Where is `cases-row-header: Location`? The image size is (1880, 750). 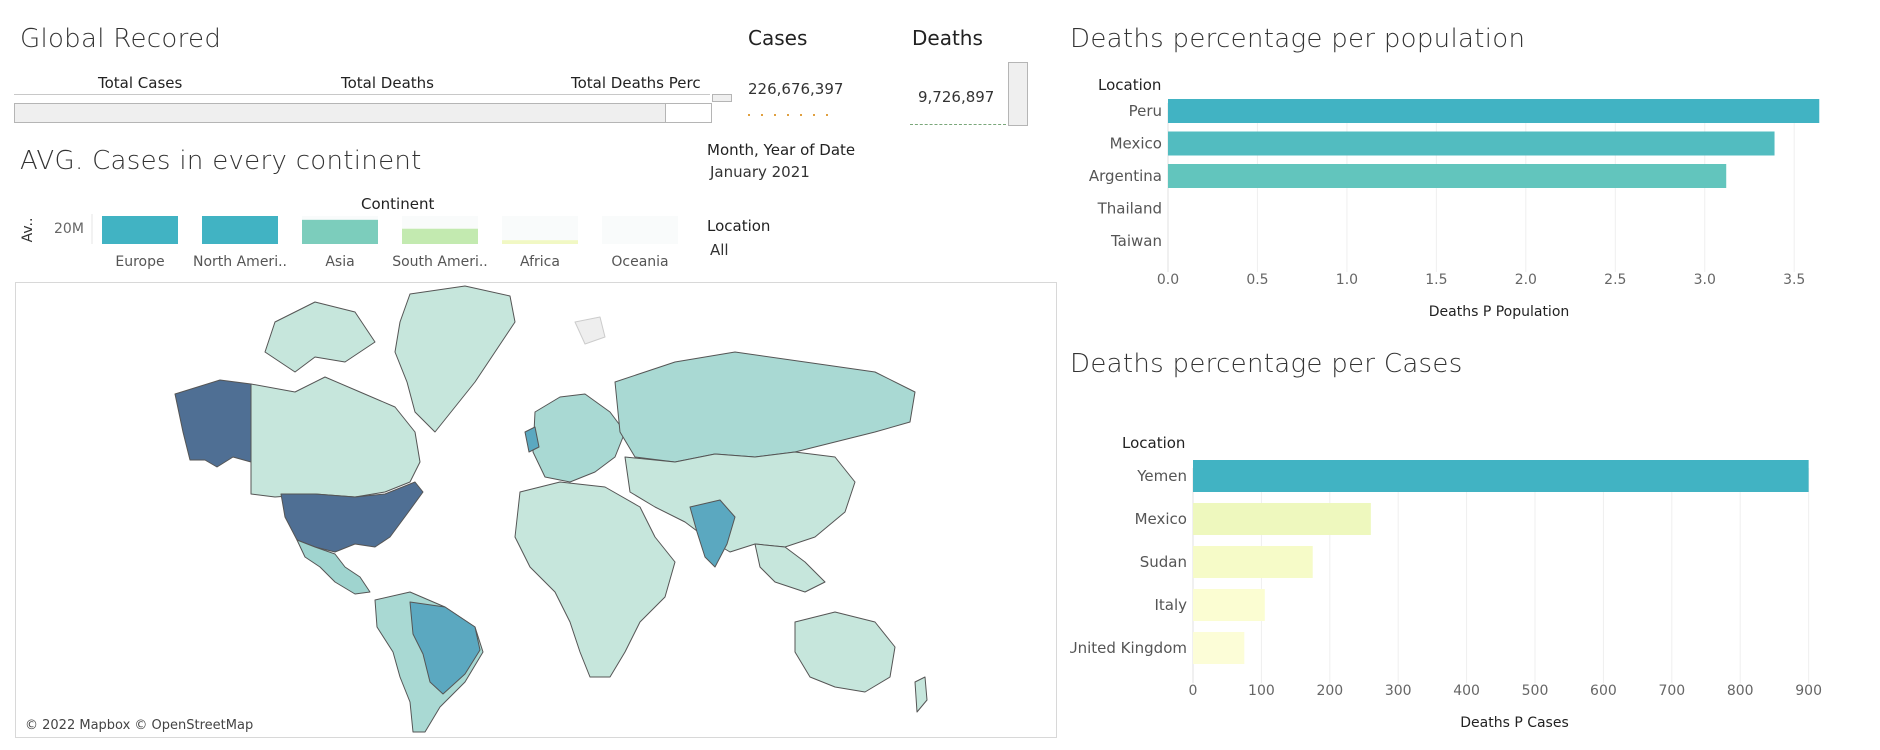 cases-row-header: Location is located at coordinates (1154, 443).